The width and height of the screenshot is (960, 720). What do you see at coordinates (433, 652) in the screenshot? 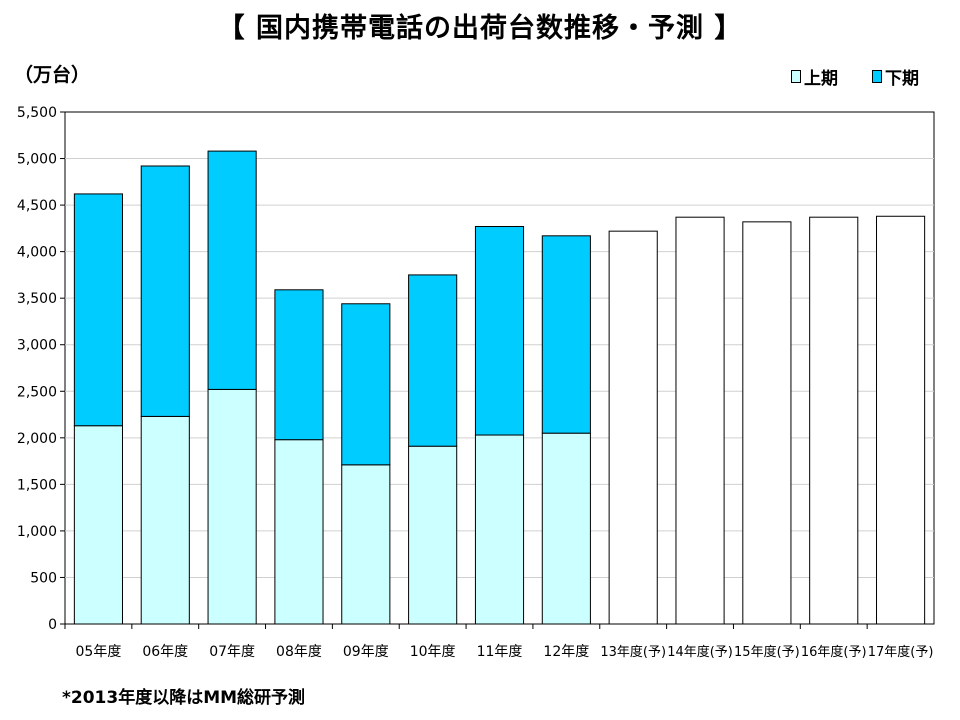
I see `x-tick-label: 10年度` at bounding box center [433, 652].